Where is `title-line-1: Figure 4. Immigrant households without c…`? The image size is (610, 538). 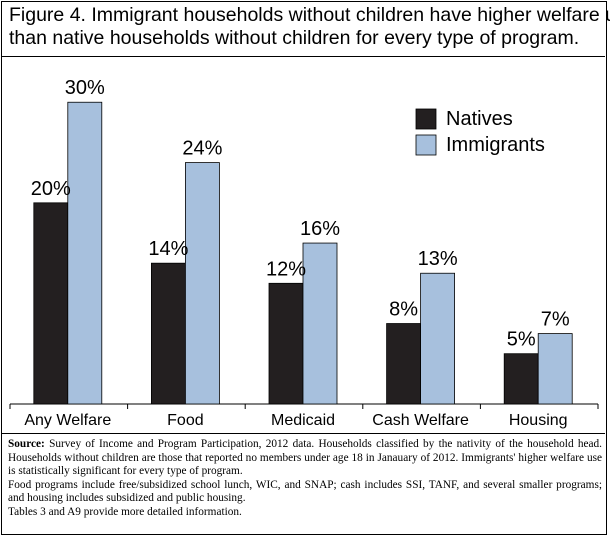 title-line-1: Figure 4. Immigrant households without c… is located at coordinates (309, 15).